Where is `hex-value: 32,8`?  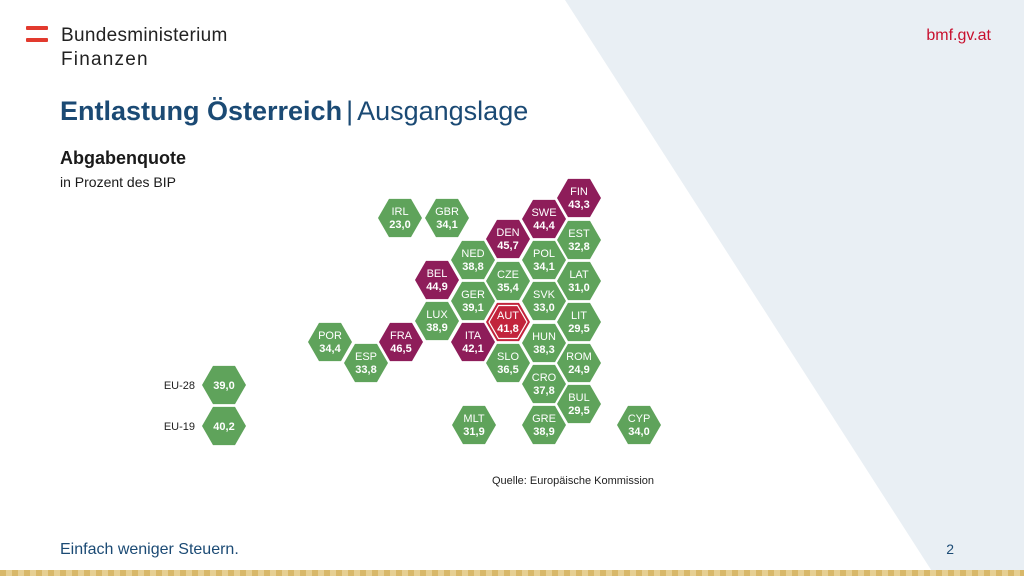
hex-value: 32,8 is located at coordinates (578, 247).